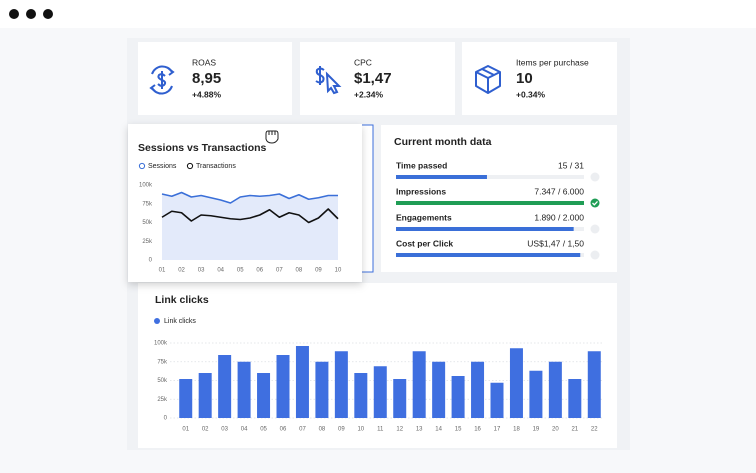 This screenshot has height=473, width=756. Describe the element at coordinates (363, 62) in the screenshot. I see `kpi-label: CPC` at that location.